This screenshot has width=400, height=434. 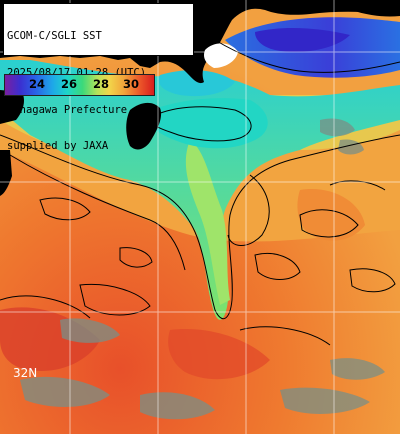 What do you see at coordinates (130, 84) in the screenshot?
I see `scale-tick-30: 30` at bounding box center [130, 84].